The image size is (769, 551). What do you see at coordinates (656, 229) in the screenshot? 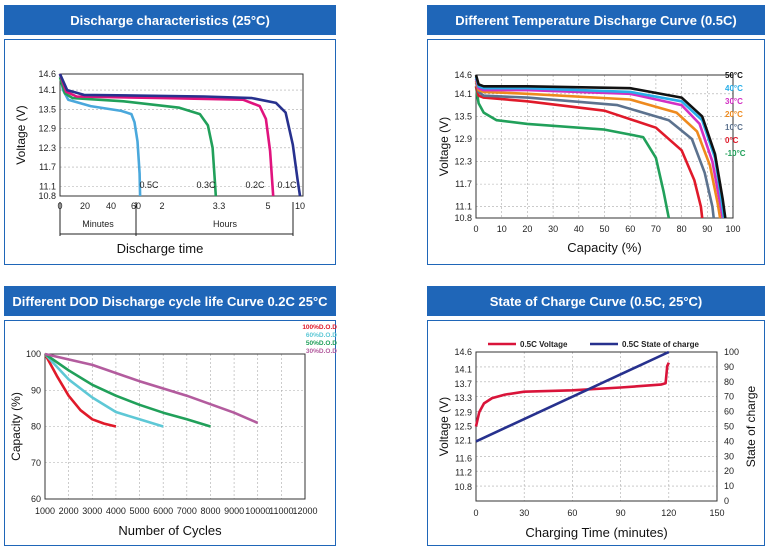
I see `x-tick-label: 70` at bounding box center [656, 229].